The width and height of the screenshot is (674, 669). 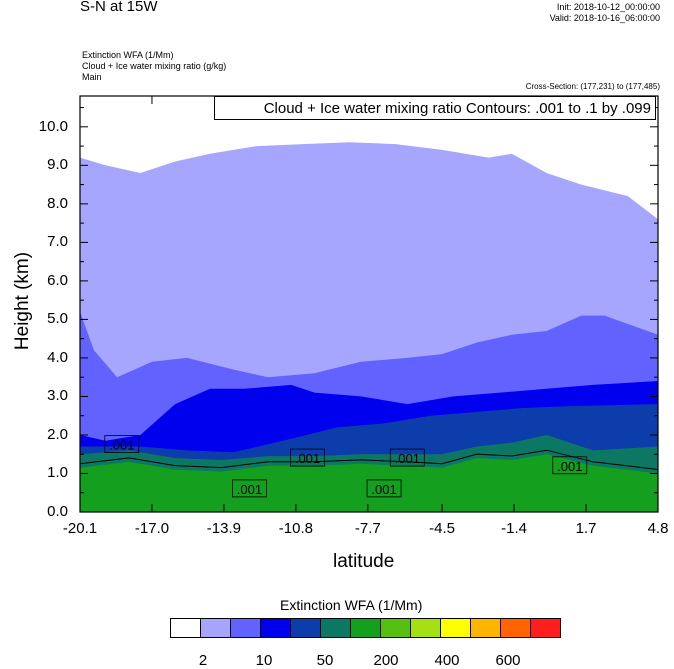 What do you see at coordinates (608, 7) in the screenshot?
I see `init-time: Init: 2018-10-12_00:00:00` at bounding box center [608, 7].